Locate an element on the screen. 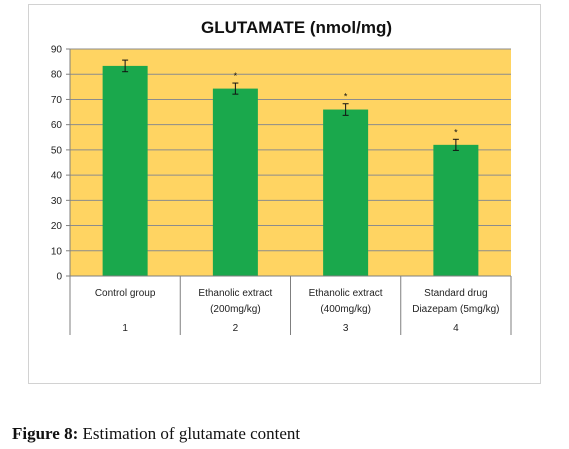 This screenshot has height=449, width=569. y-tick-label: 50 is located at coordinates (57, 150).